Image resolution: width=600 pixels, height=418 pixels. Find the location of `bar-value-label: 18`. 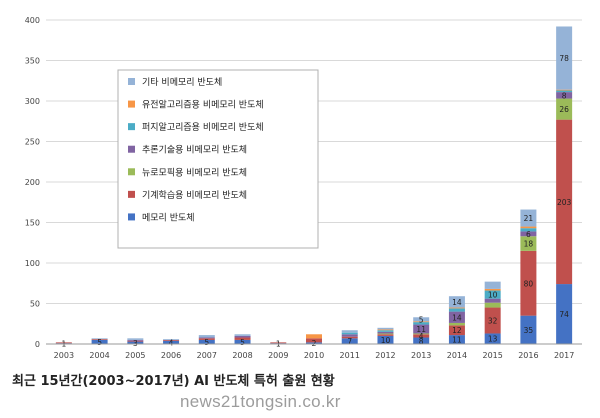

bar-value-label: 18 is located at coordinates (529, 244).